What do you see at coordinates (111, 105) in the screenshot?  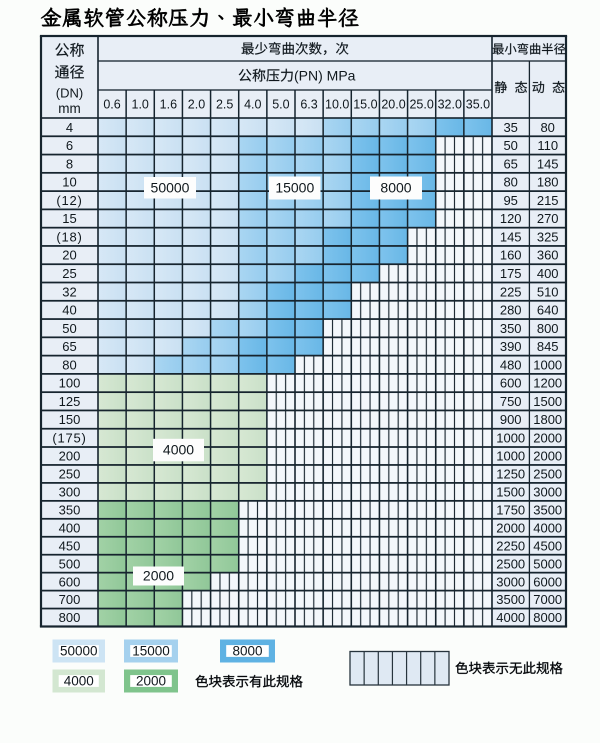 I see `svg-text: 0.6` at bounding box center [111, 105].